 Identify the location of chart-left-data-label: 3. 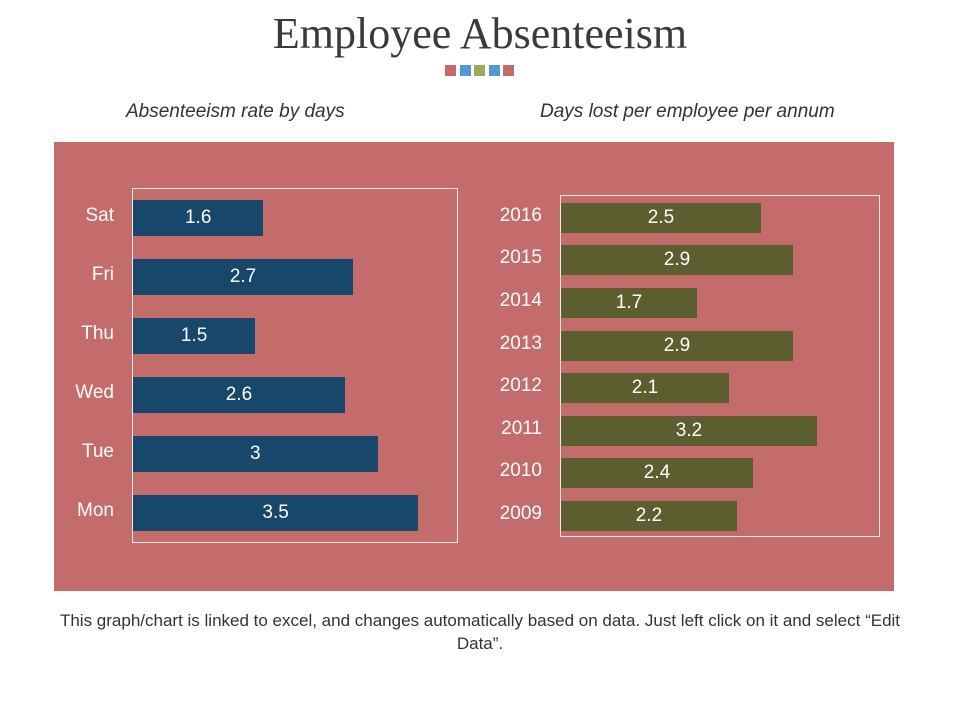
(255, 453).